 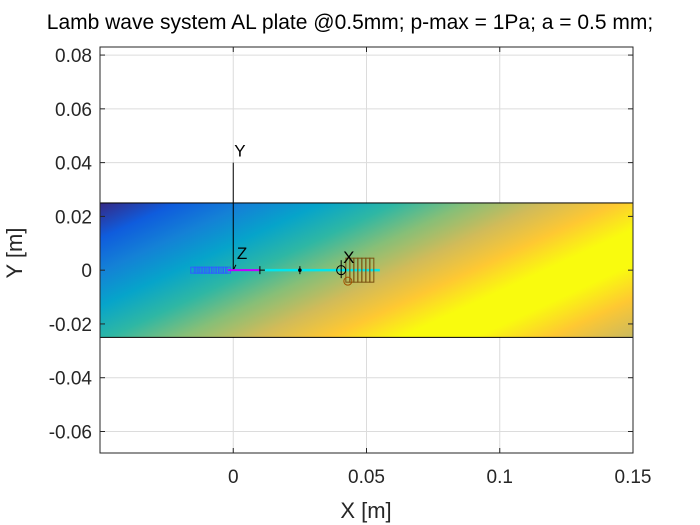 I want to click on x-tick-label: 0, so click(x=233, y=477).